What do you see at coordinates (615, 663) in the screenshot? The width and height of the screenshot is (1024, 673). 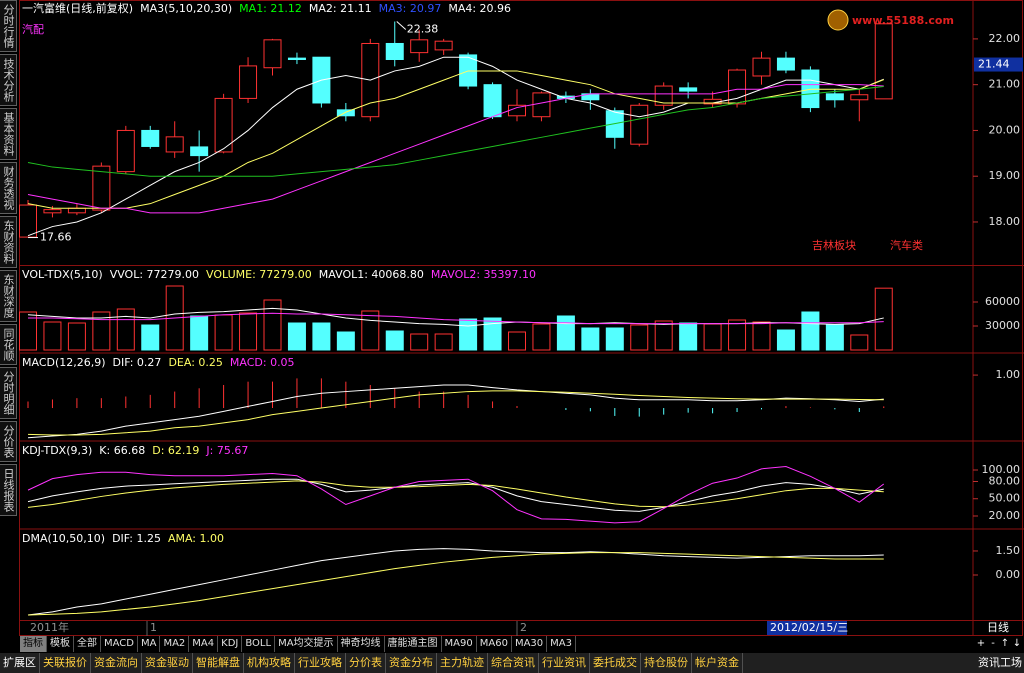 I see `bottom-tab: 委托成交` at bounding box center [615, 663].